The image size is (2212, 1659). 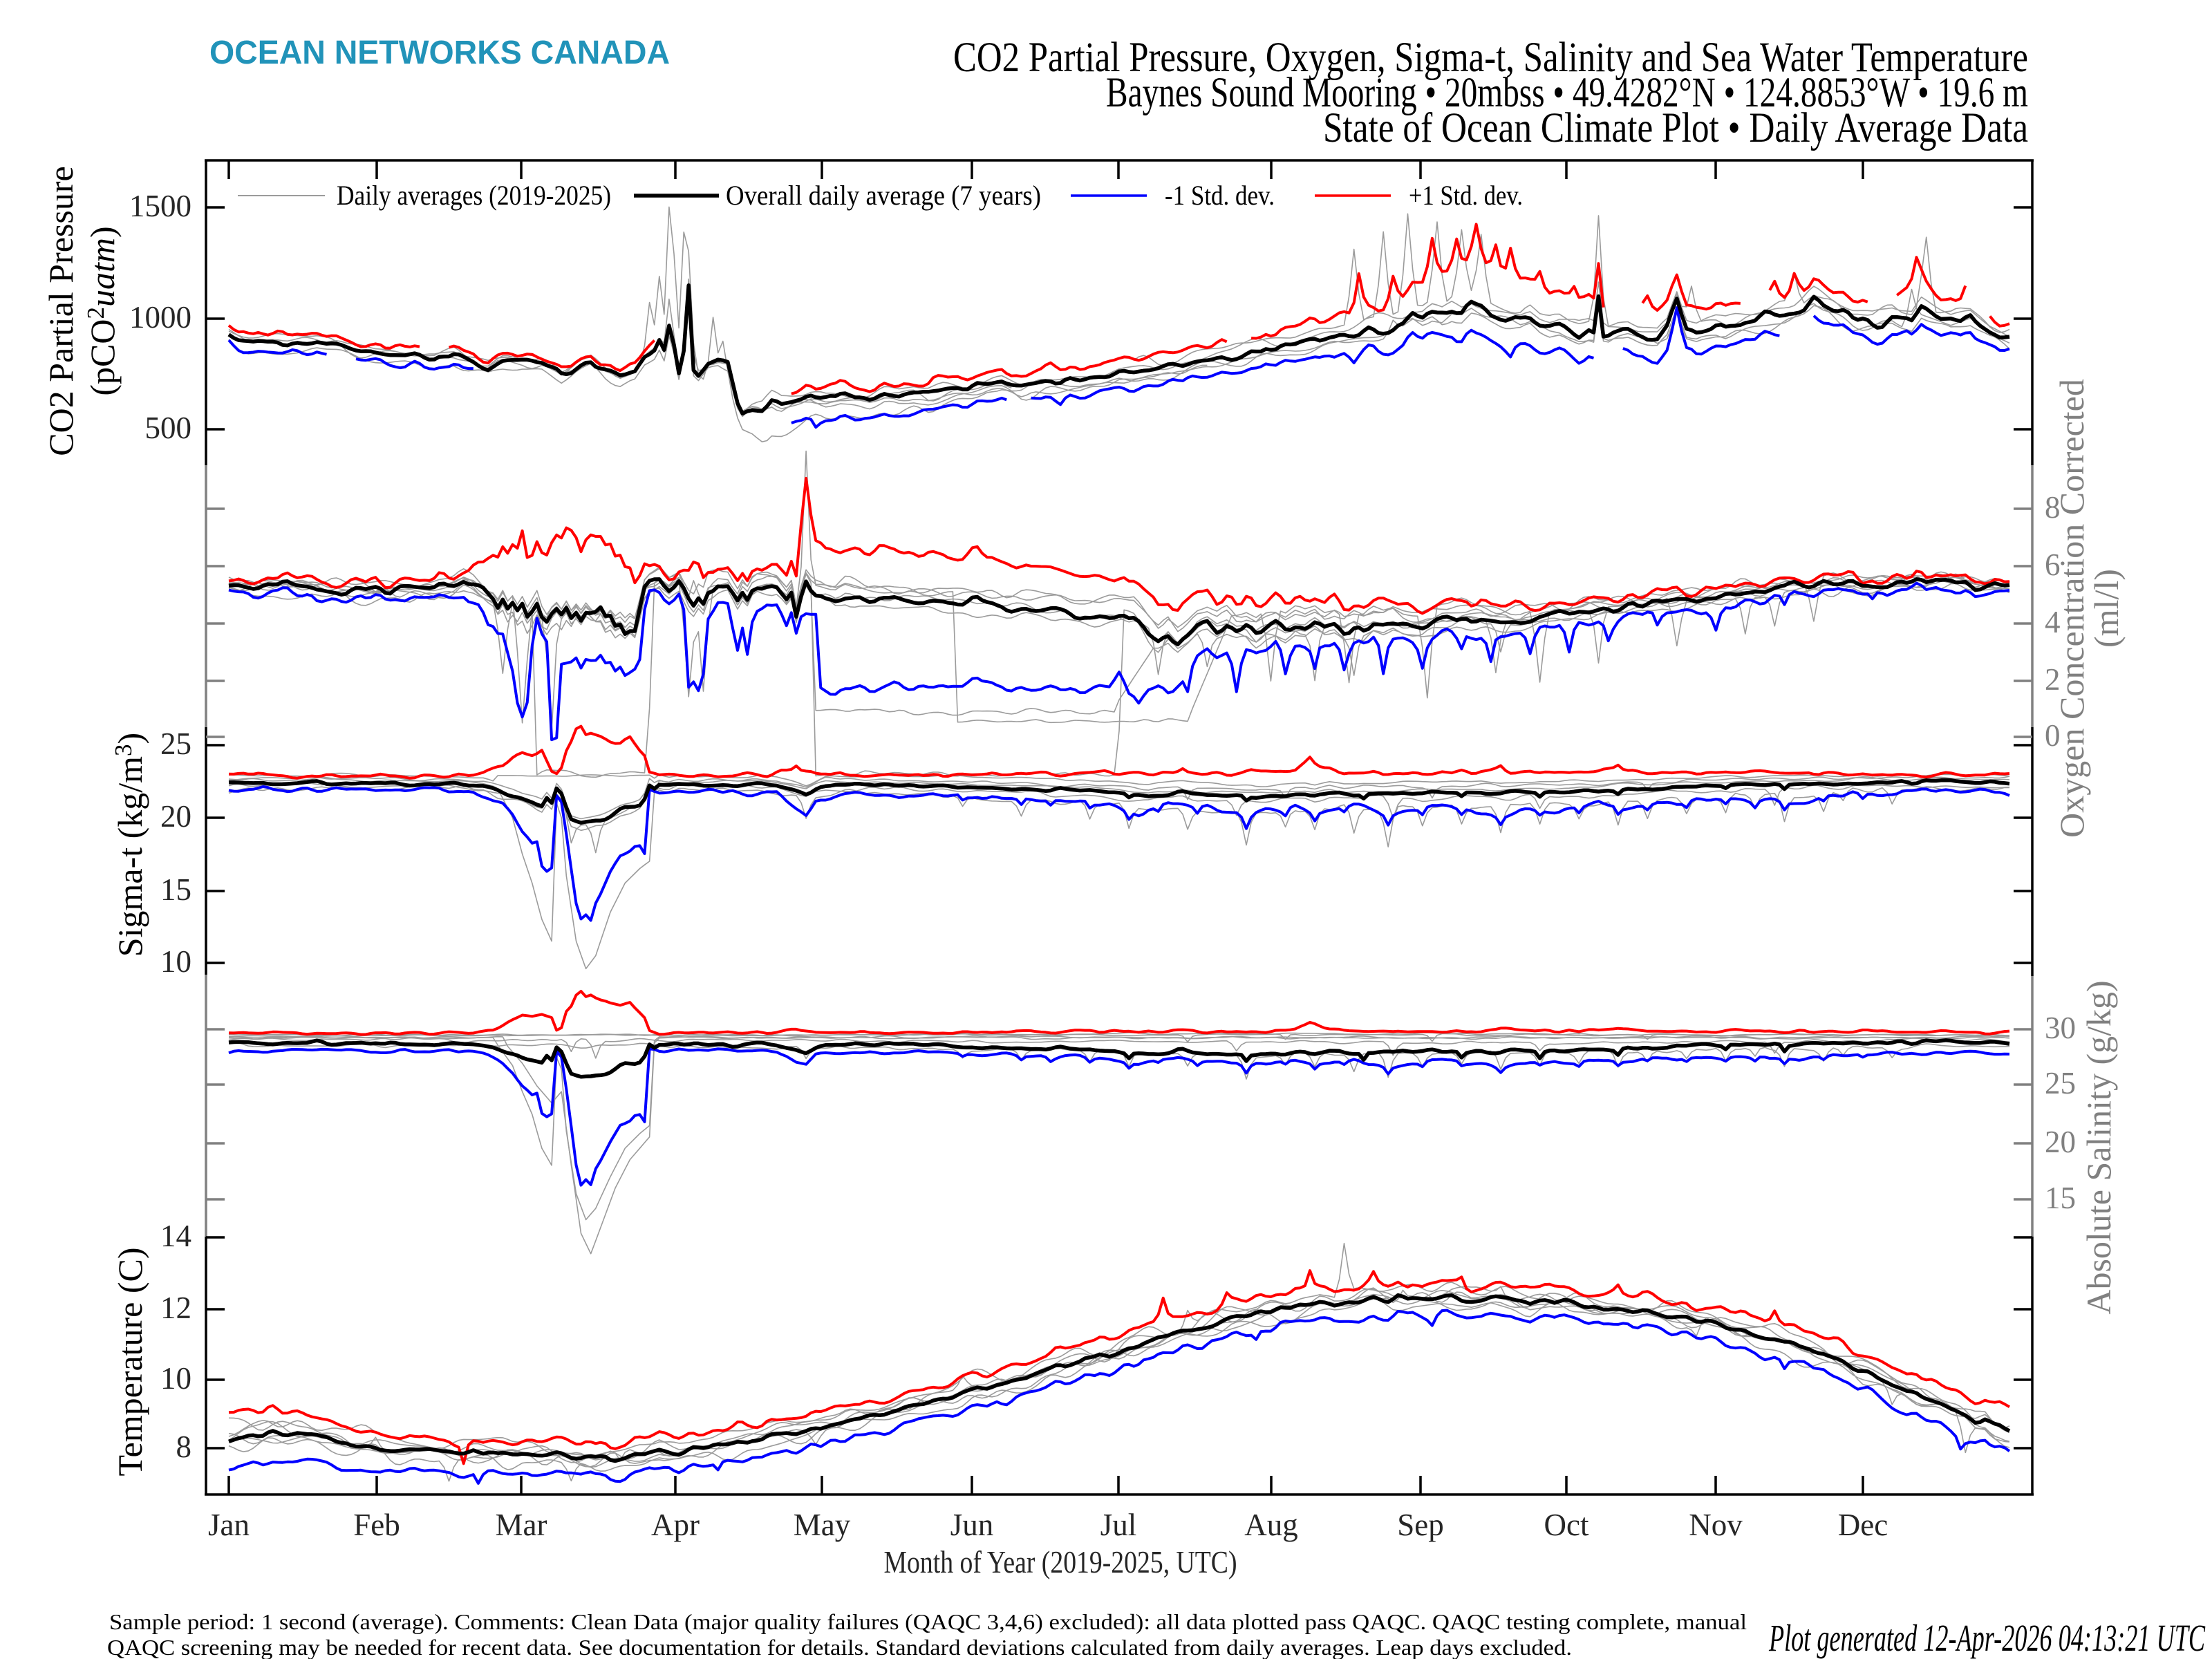 What do you see at coordinates (2098, 1147) in the screenshot?
I see `svg-text: Absolute Salinity (g/kg)` at bounding box center [2098, 1147].